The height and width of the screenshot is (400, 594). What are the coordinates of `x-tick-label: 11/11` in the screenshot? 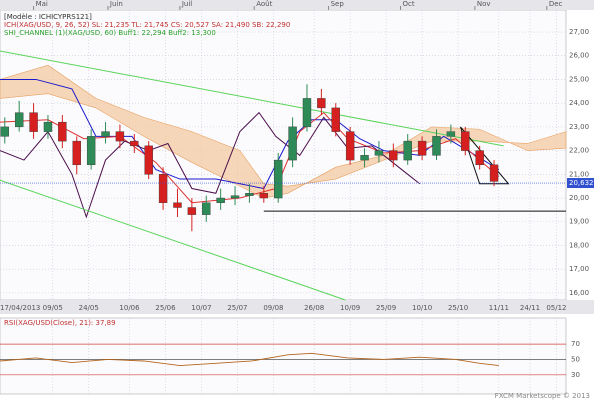 It's located at (499, 308).